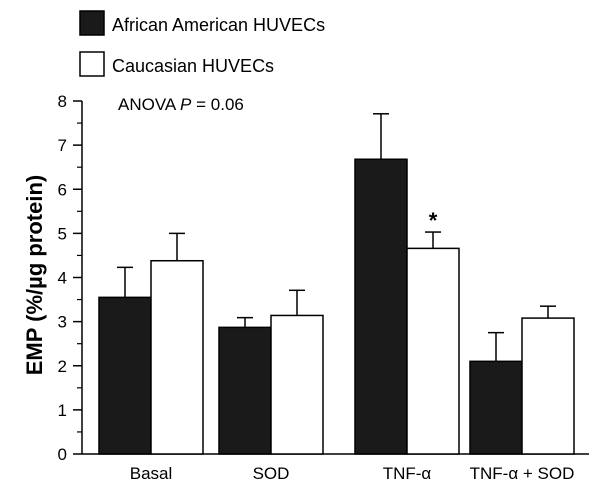 The image size is (603, 483). I want to click on y-tick-label: 2, so click(62, 366).